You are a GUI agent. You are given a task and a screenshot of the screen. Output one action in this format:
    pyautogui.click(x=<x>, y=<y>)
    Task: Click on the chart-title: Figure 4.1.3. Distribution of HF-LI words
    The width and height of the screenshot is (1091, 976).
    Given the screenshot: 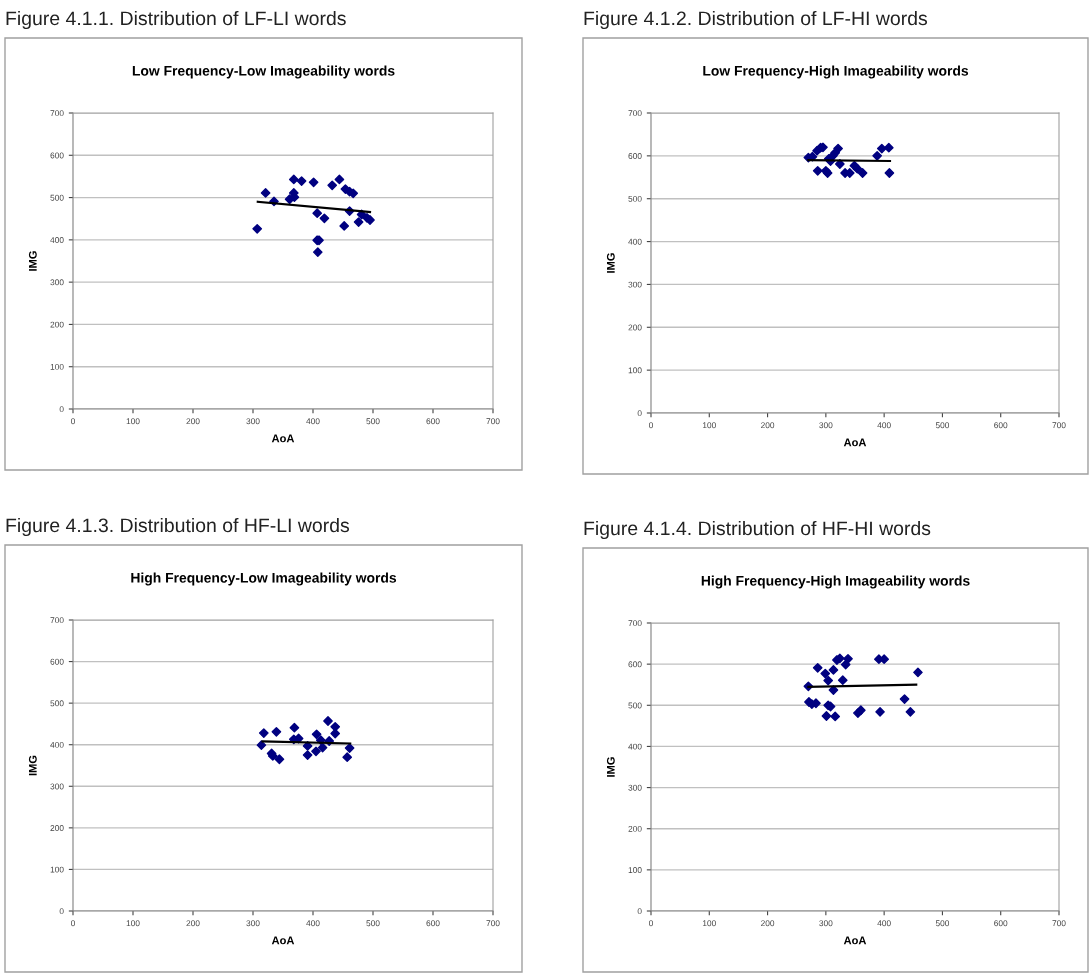 What is the action you would take?
    pyautogui.click(x=178, y=527)
    